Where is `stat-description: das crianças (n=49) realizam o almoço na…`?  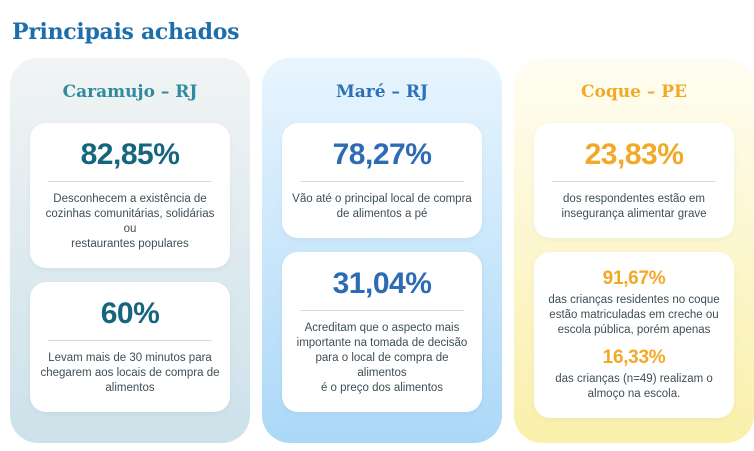 stat-description: das crianças (n=49) realizam o almoço na… is located at coordinates (634, 386).